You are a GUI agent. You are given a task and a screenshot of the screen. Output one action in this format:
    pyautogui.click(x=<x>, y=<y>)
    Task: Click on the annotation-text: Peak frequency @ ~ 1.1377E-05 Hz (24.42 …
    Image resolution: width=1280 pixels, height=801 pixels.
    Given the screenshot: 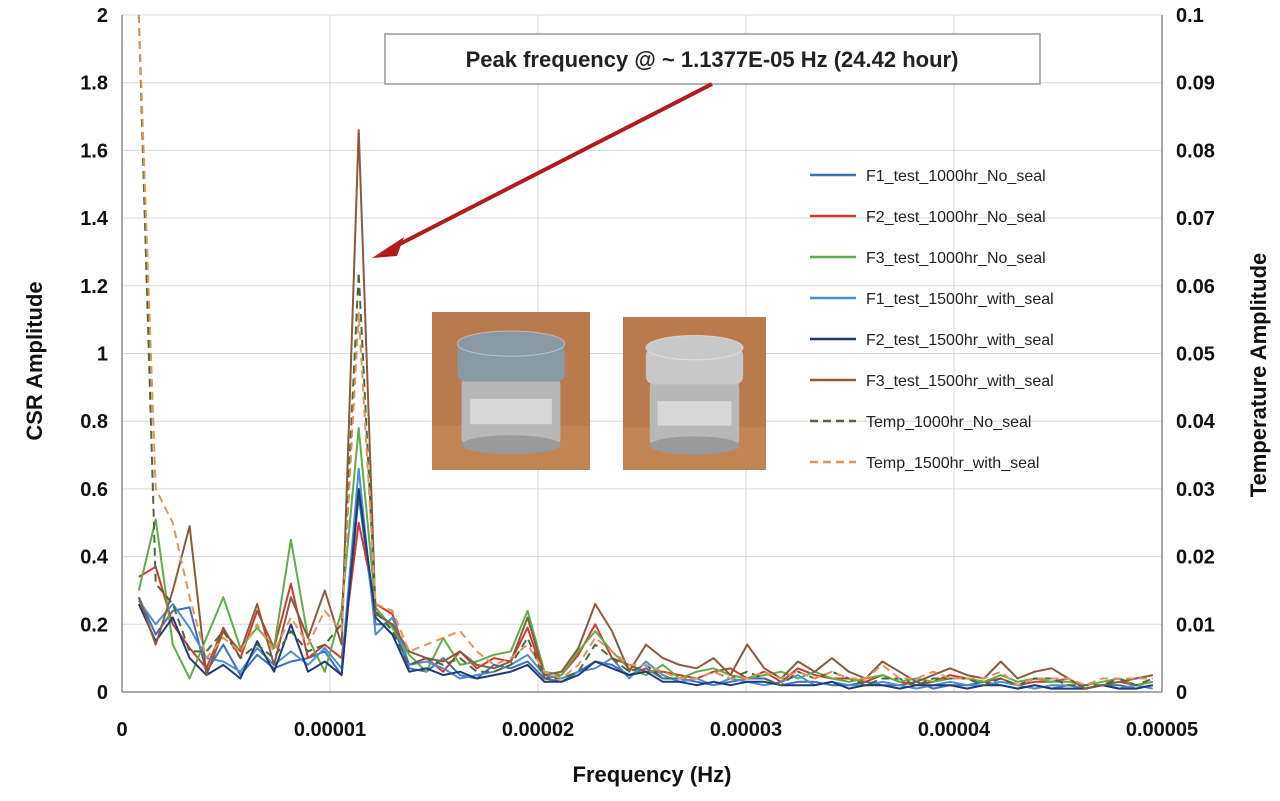 What is the action you would take?
    pyautogui.click(x=712, y=59)
    